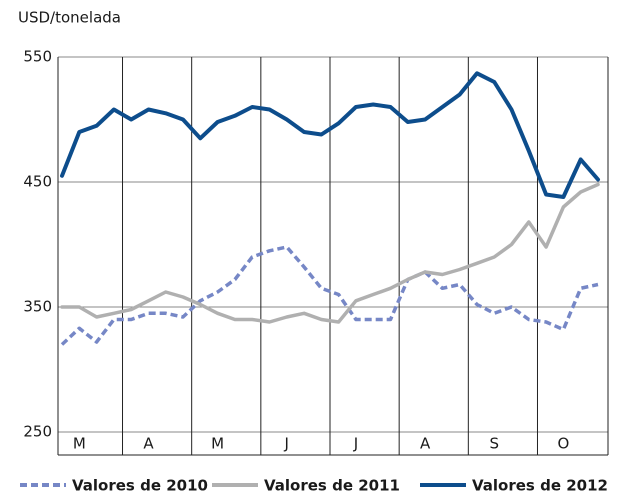 Image resolution: width=624 pixels, height=496 pixels. What do you see at coordinates (140, 486) in the screenshot?
I see `legend-label: Valores de 2010` at bounding box center [140, 486].